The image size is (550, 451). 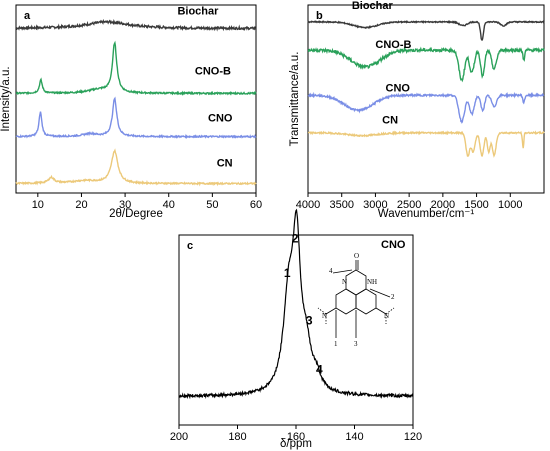 What do you see at coordinates (354, 437) in the screenshot?
I see `panel-c-x-tick-label-3: 140` at bounding box center [354, 437].